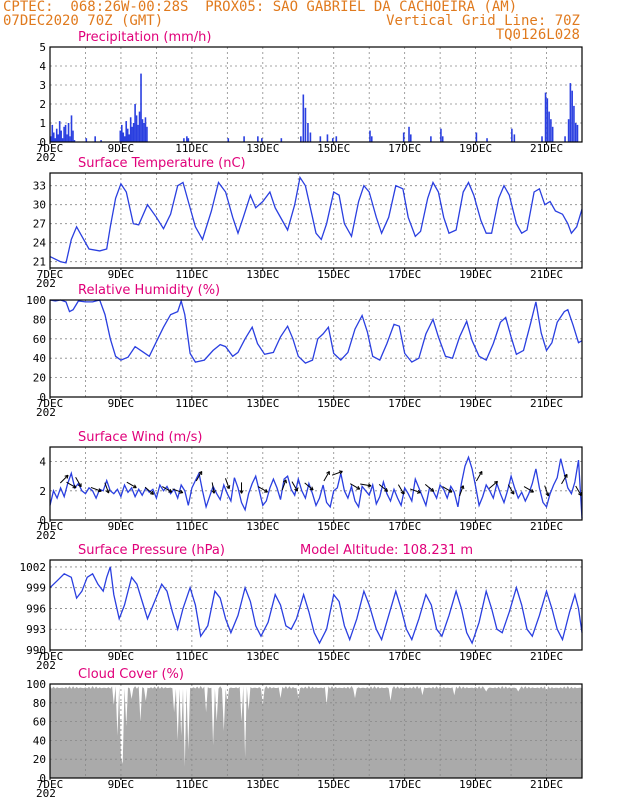  I want to click on press-xtick-label: 13DEC, so click(262, 656).